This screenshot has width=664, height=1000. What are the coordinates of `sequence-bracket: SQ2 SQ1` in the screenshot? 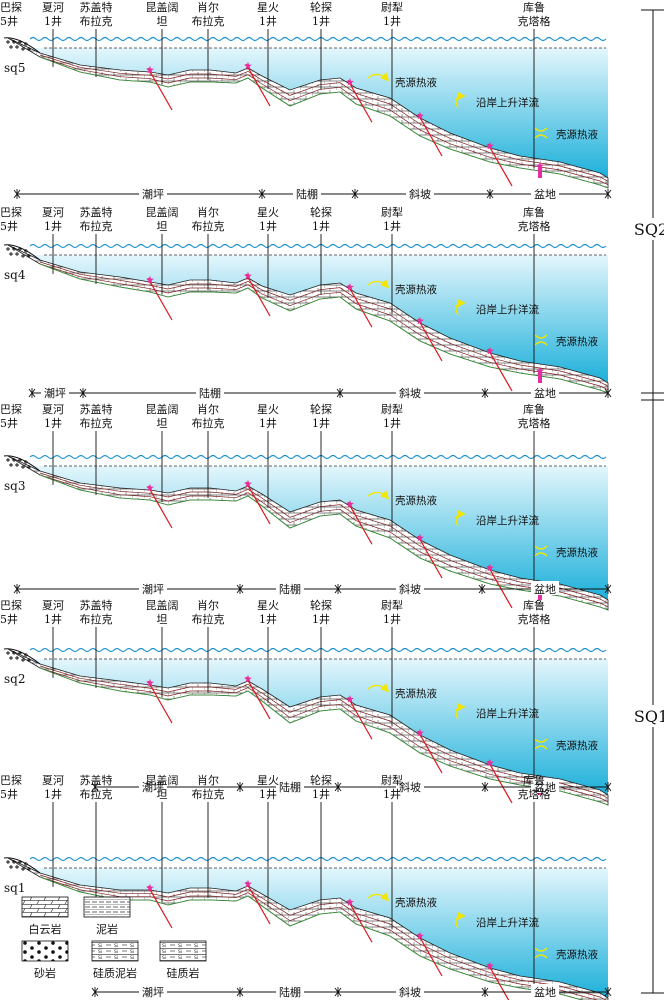 It's located at (649, 501).